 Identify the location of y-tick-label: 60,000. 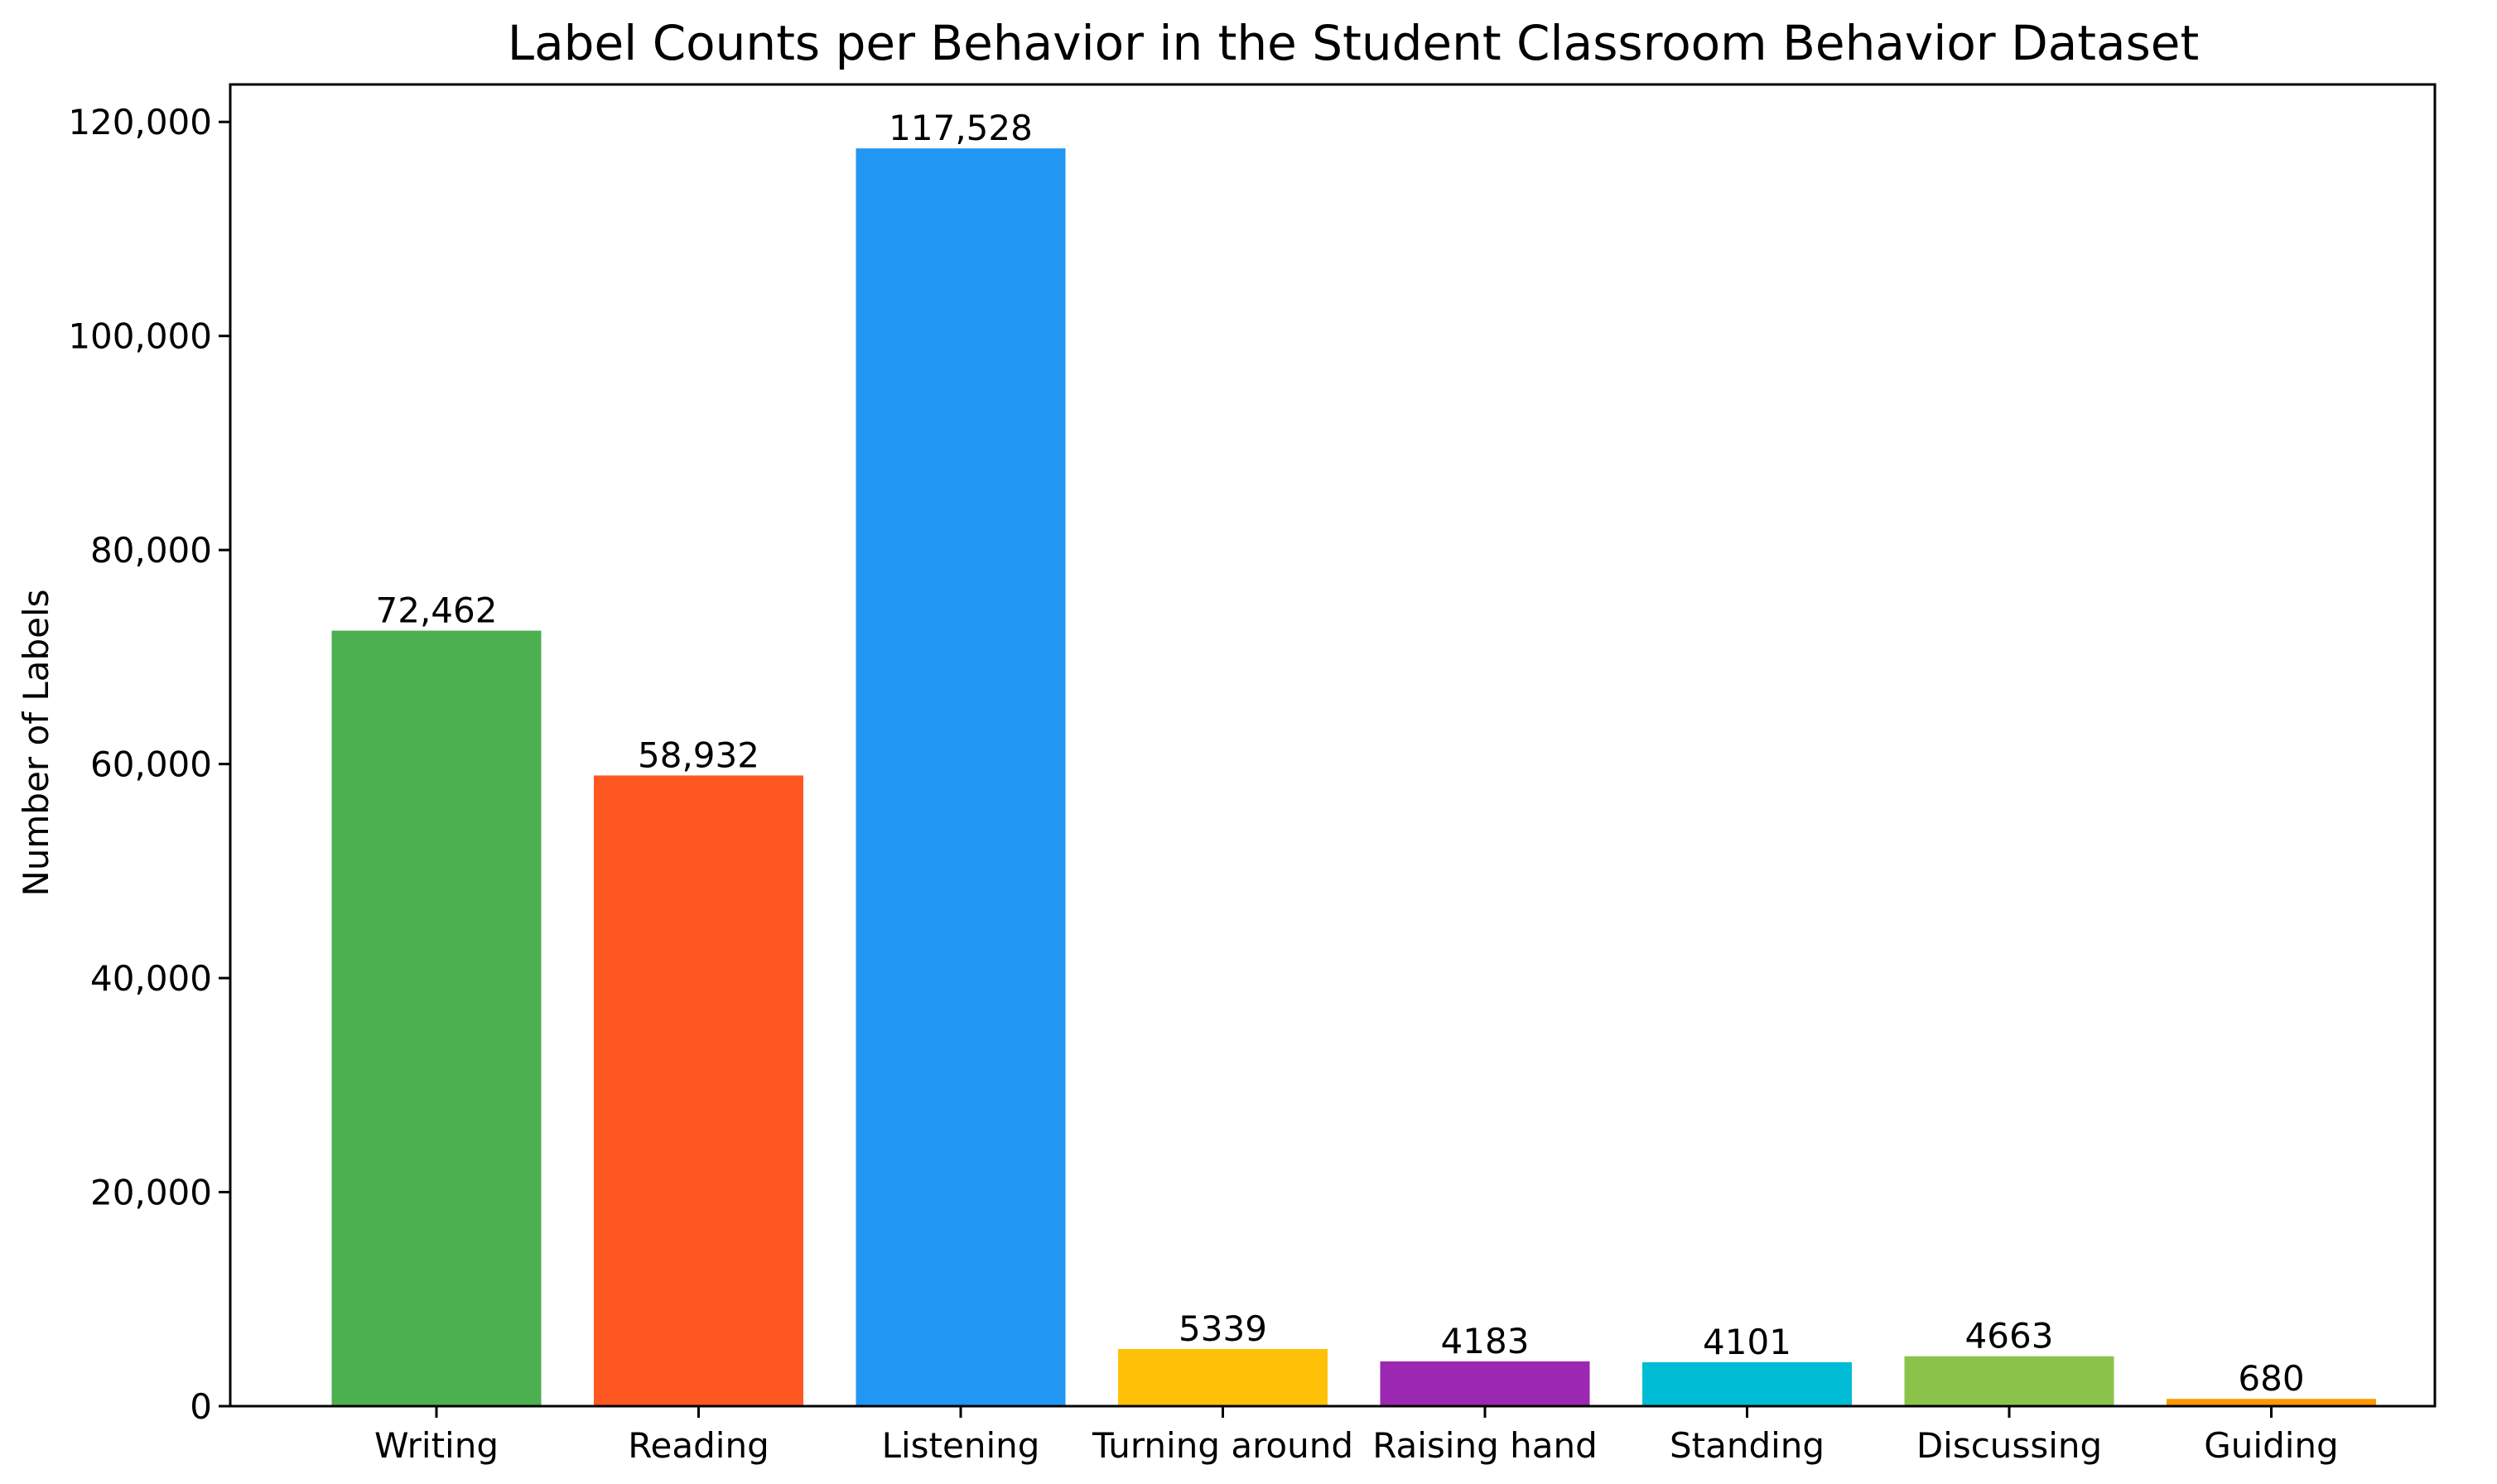
(151, 764).